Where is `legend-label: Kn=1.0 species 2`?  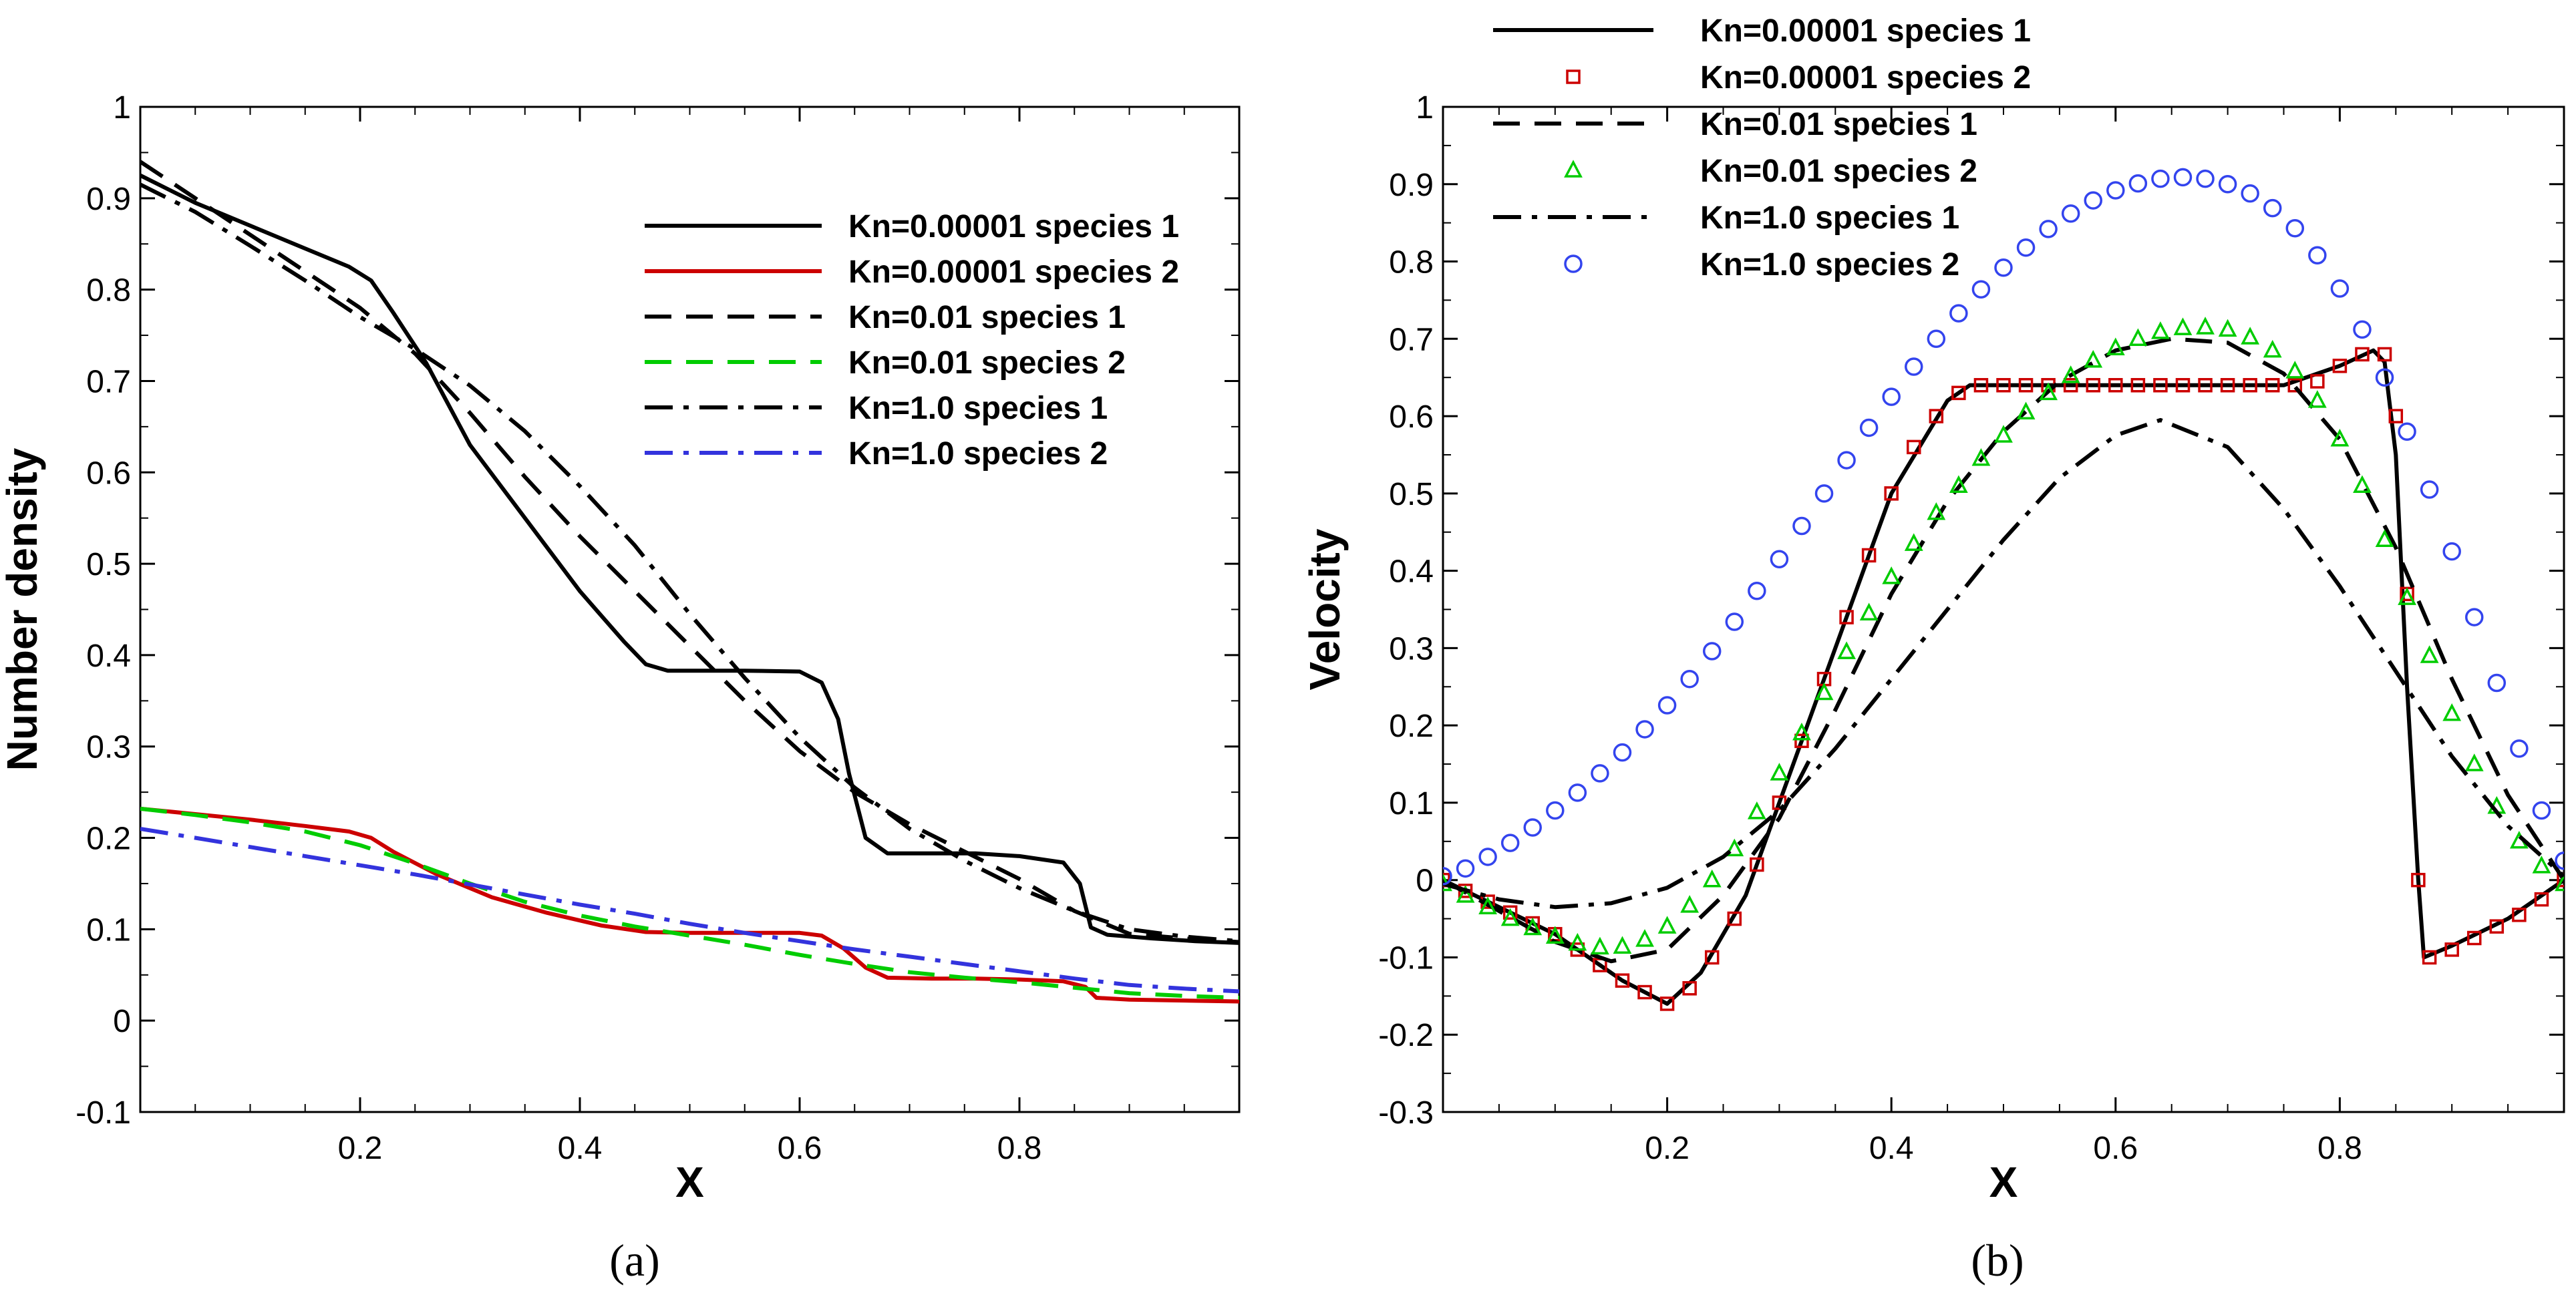
legend-label: Kn=1.0 species 2 is located at coordinates (1829, 265).